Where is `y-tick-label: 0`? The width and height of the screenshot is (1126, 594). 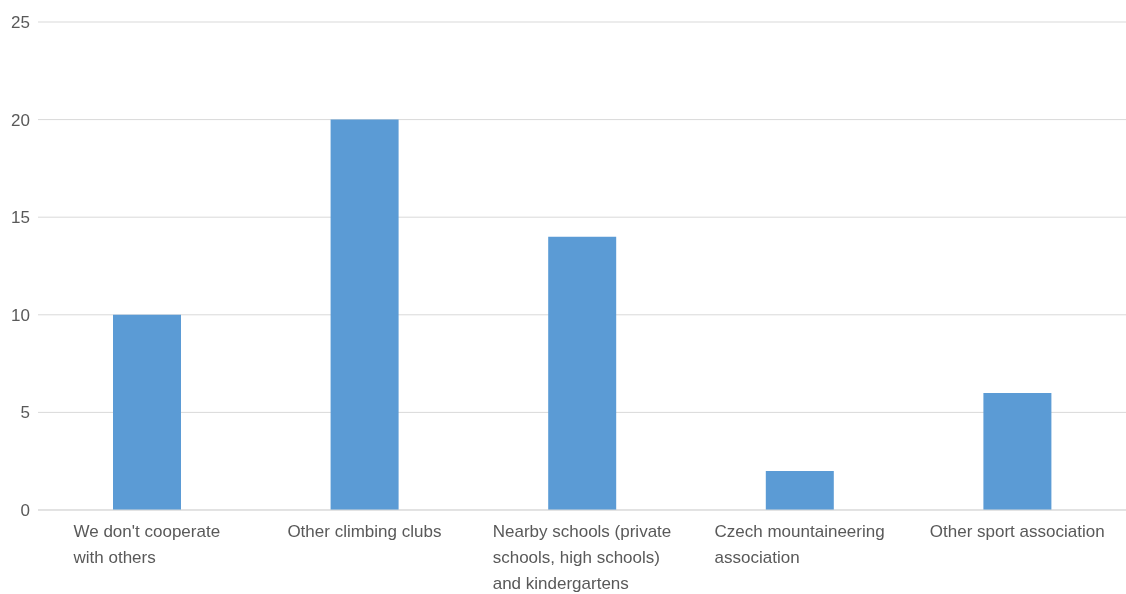 y-tick-label: 0 is located at coordinates (25, 511).